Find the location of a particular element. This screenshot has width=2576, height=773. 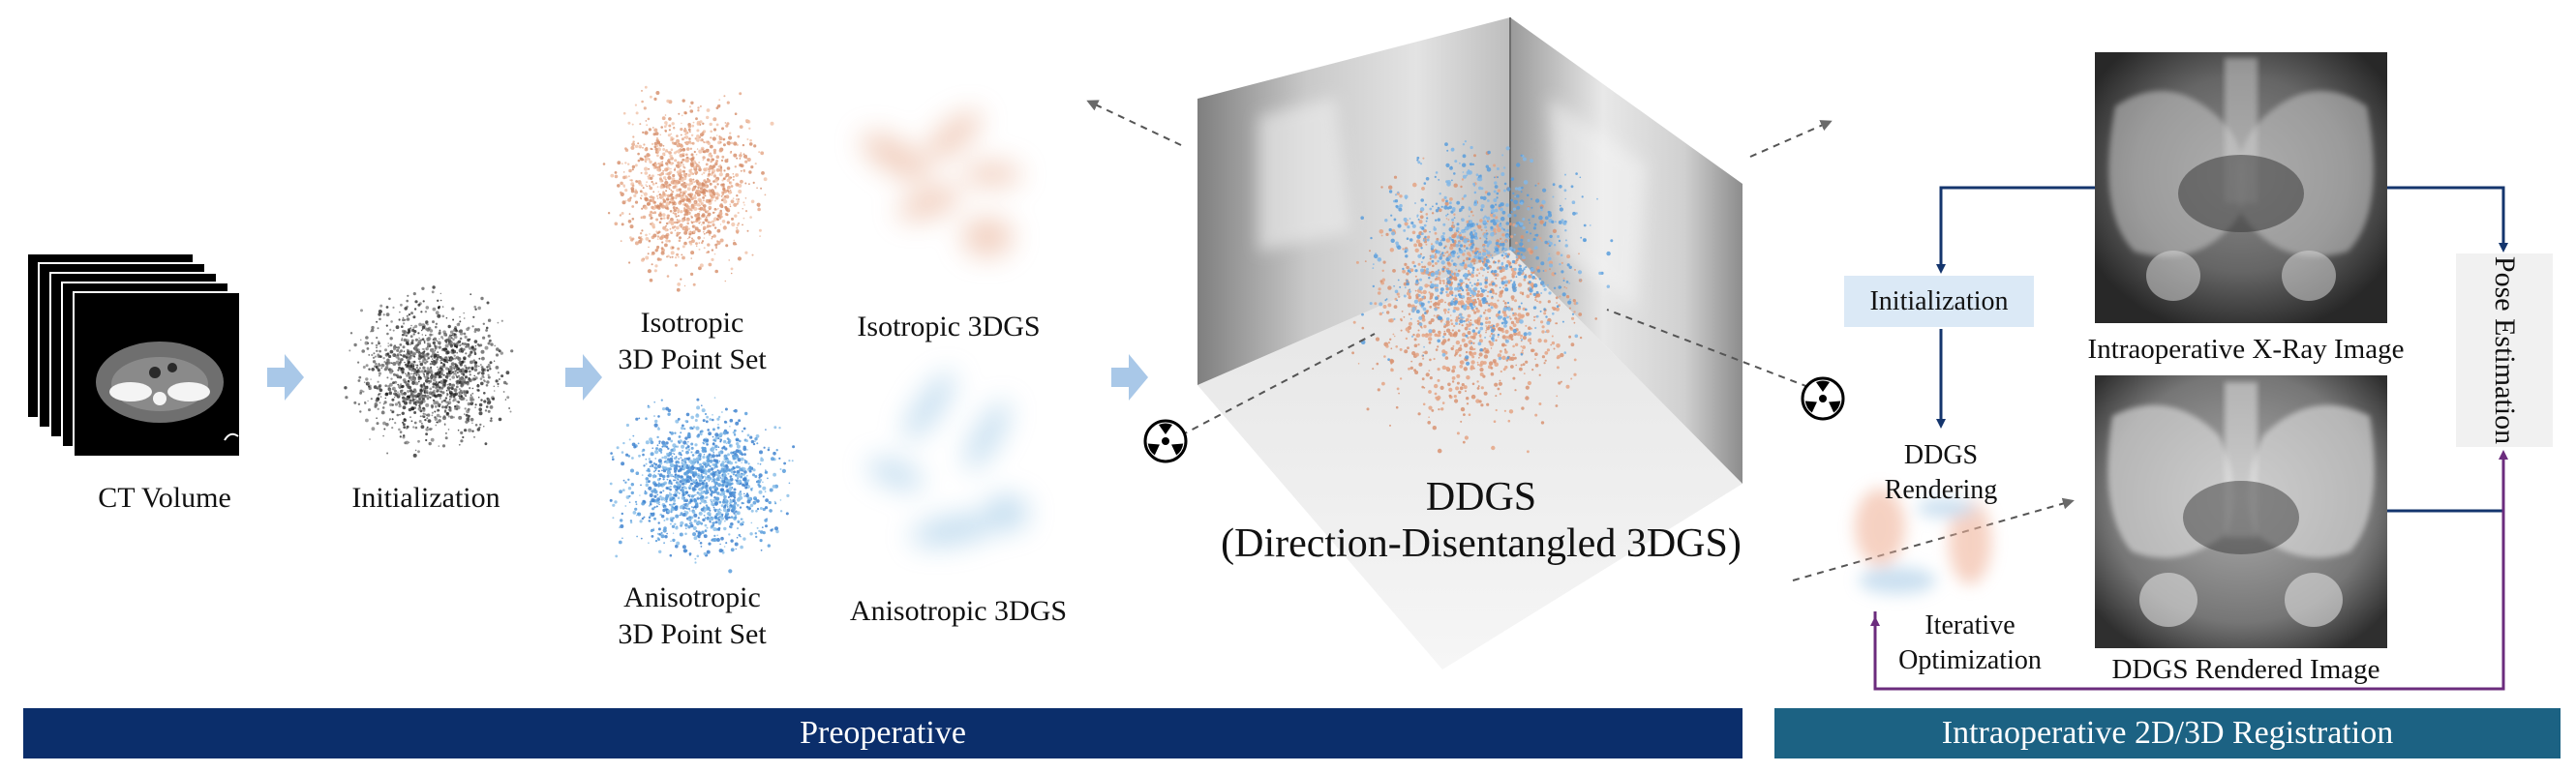

ddgs-subtitle: (Direction-Disentangled 3DGS) is located at coordinates (1481, 543).